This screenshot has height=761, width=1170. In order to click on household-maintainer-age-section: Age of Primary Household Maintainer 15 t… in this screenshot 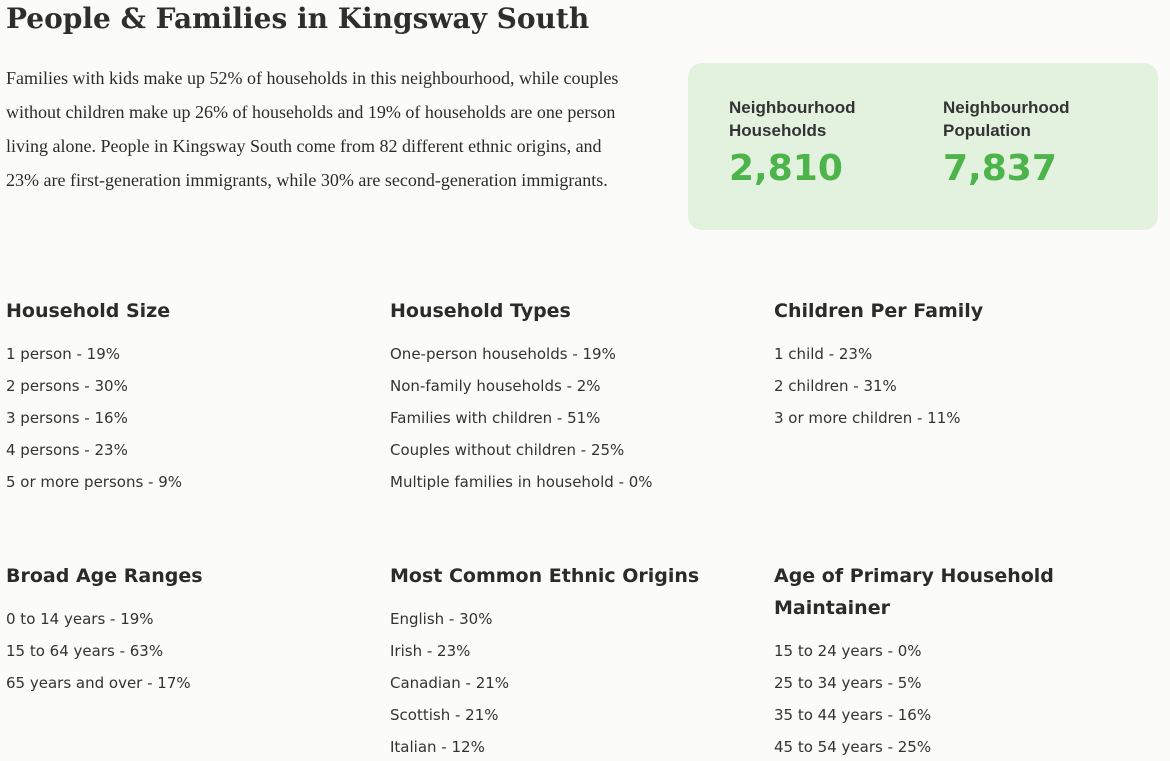, I will do `click(924, 660)`.